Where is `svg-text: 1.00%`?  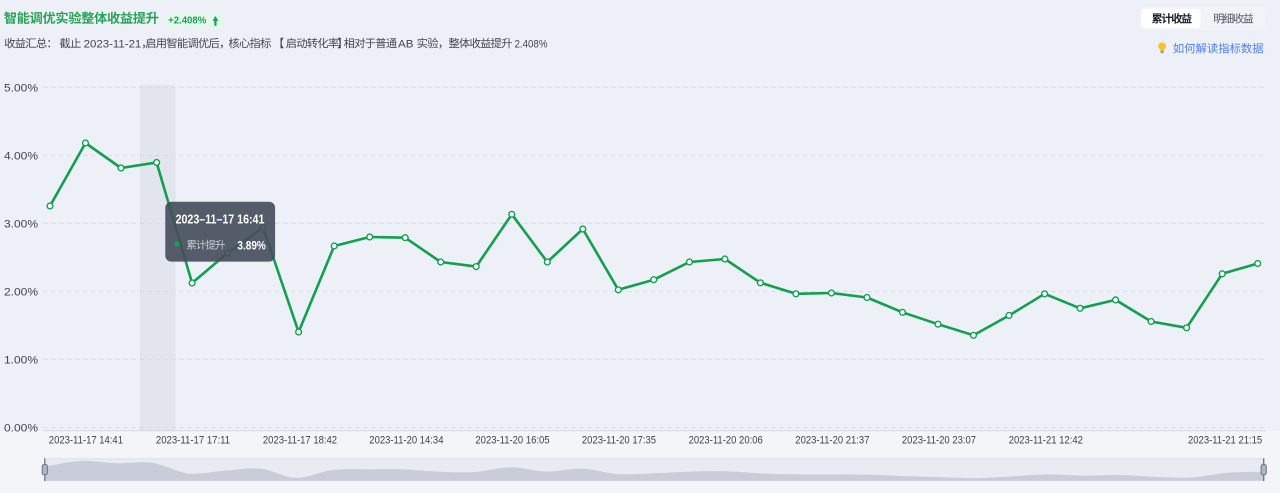
svg-text: 1.00% is located at coordinates (21, 361).